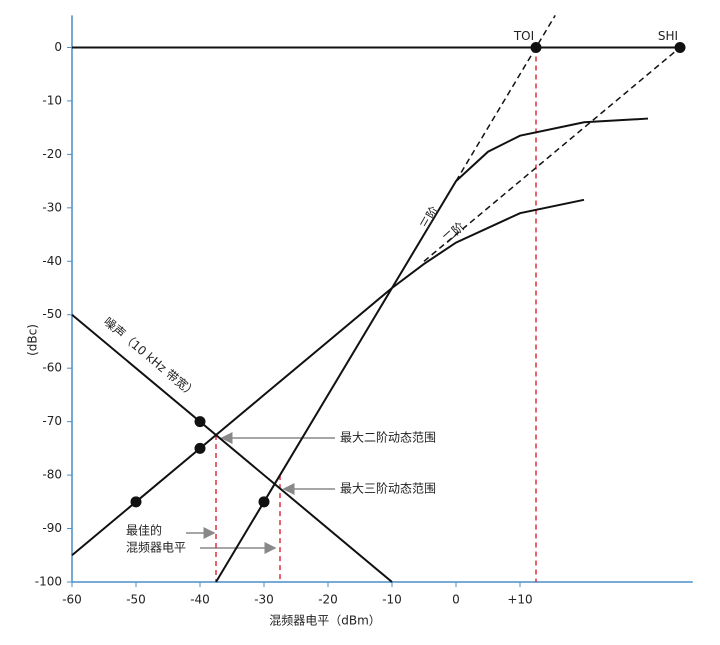 The height and width of the screenshot is (645, 720). What do you see at coordinates (325, 621) in the screenshot?
I see `x-axis-title: 混频器电平（dBm）` at bounding box center [325, 621].